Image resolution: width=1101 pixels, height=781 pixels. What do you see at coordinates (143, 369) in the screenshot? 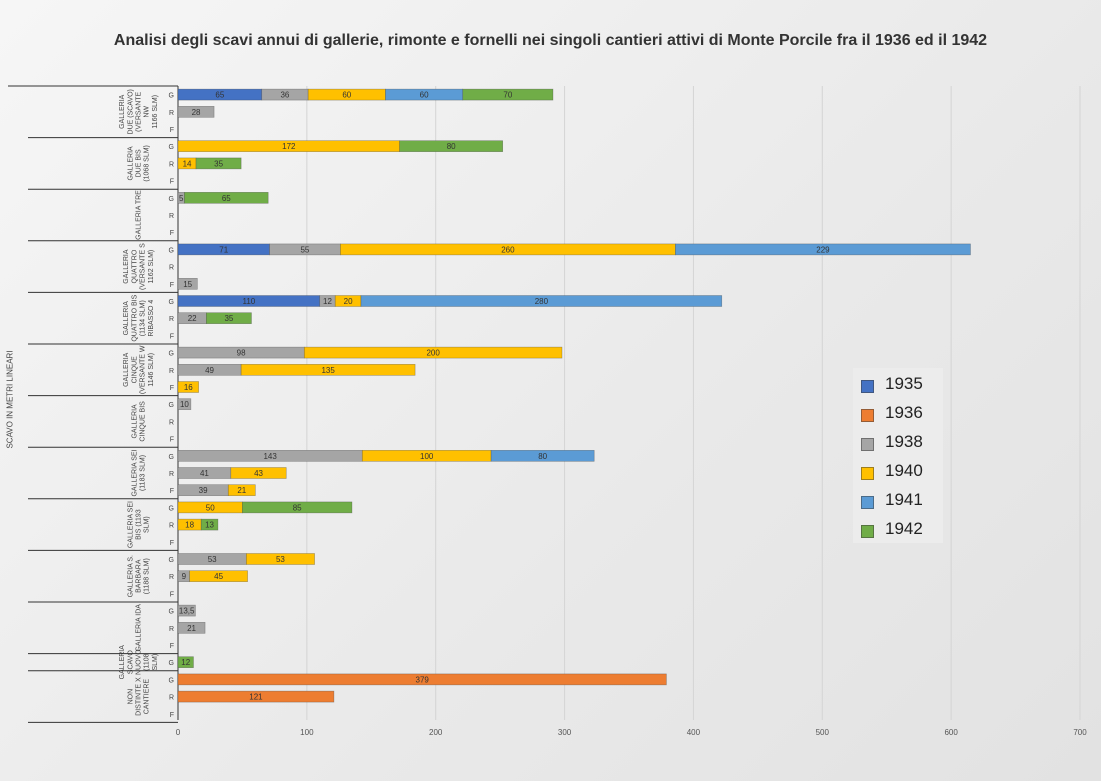
I see `group-label-line: (VERSANTE W` at bounding box center [143, 369].